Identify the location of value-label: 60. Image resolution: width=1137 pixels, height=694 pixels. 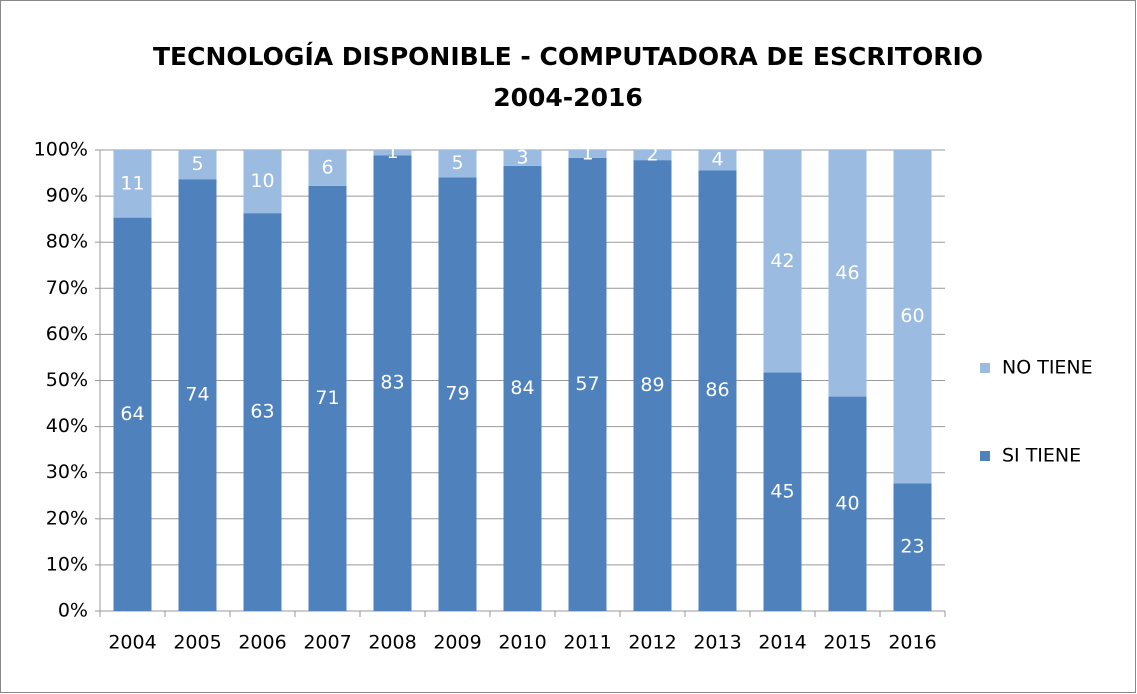
(912, 316).